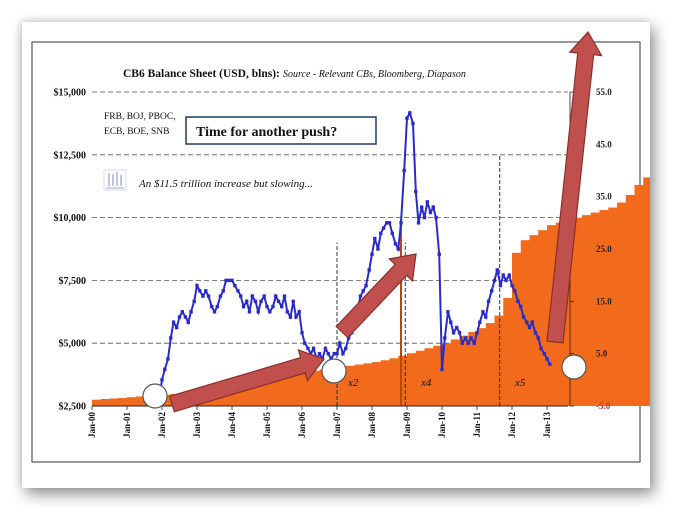 This screenshot has width=687, height=523. Describe the element at coordinates (201, 74) in the screenshot. I see `chart-title: CB6 Balance Sheet (USD, blns):` at that location.